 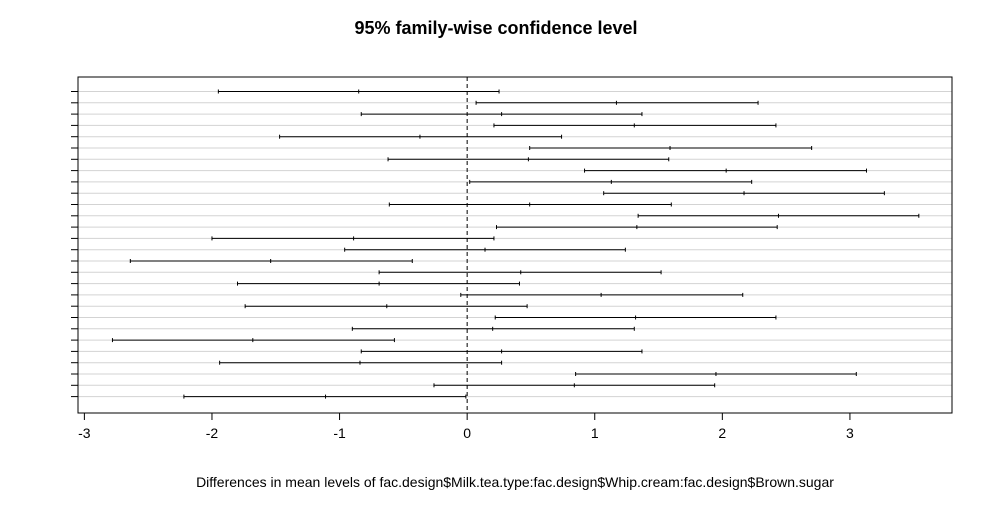 I want to click on x-tick-label: 1, so click(x=595, y=433).